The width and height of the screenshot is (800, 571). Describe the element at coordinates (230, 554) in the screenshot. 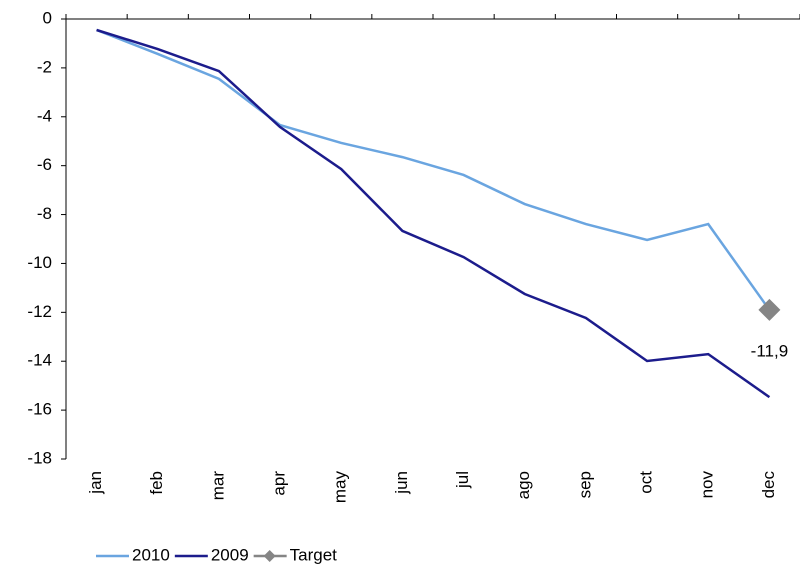

I see `legend-label: 2009` at that location.